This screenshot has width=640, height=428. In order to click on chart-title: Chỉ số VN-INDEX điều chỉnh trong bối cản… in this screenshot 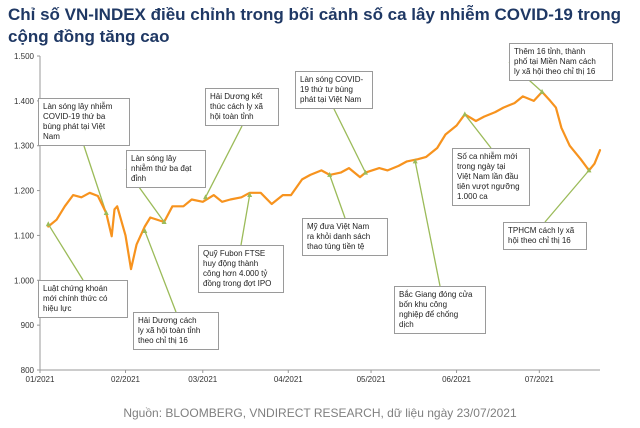, I will do `click(315, 25)`.